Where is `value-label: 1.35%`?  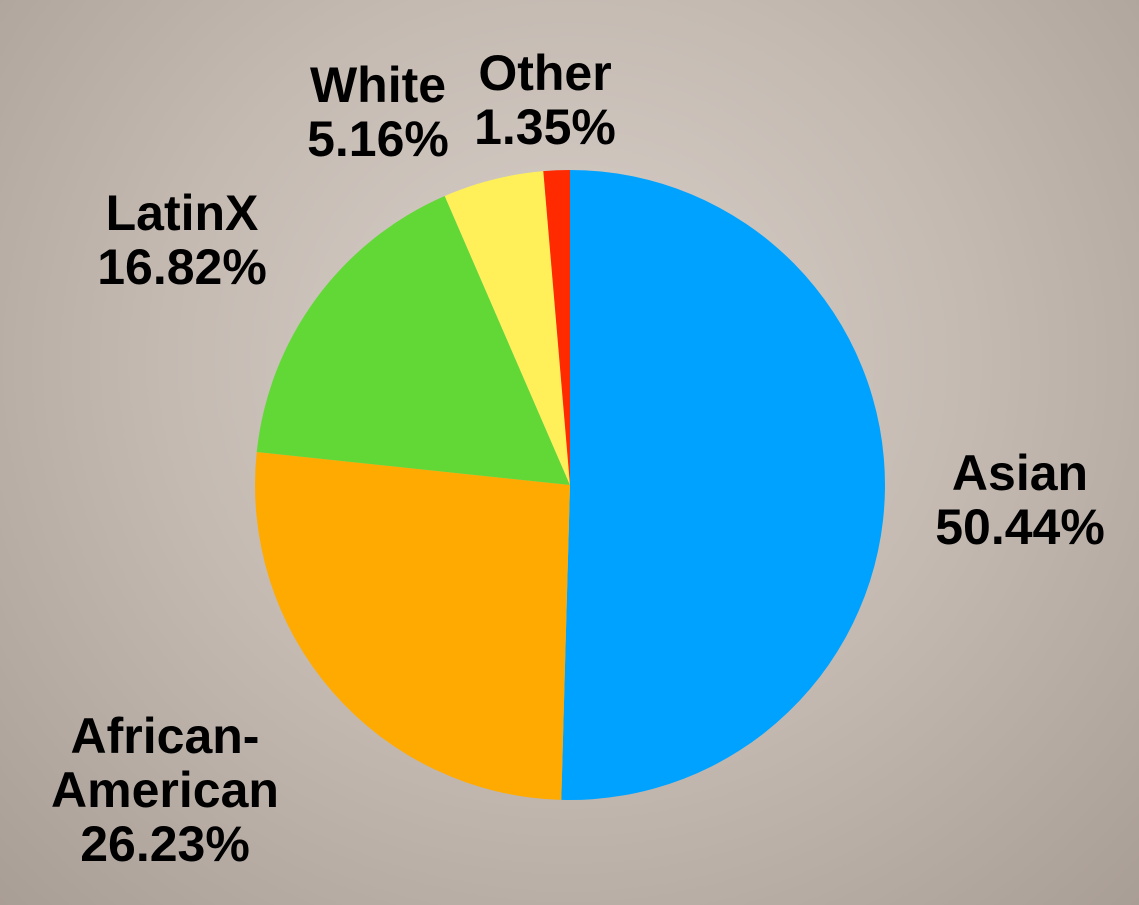
value-label: 1.35% is located at coordinates (545, 127).